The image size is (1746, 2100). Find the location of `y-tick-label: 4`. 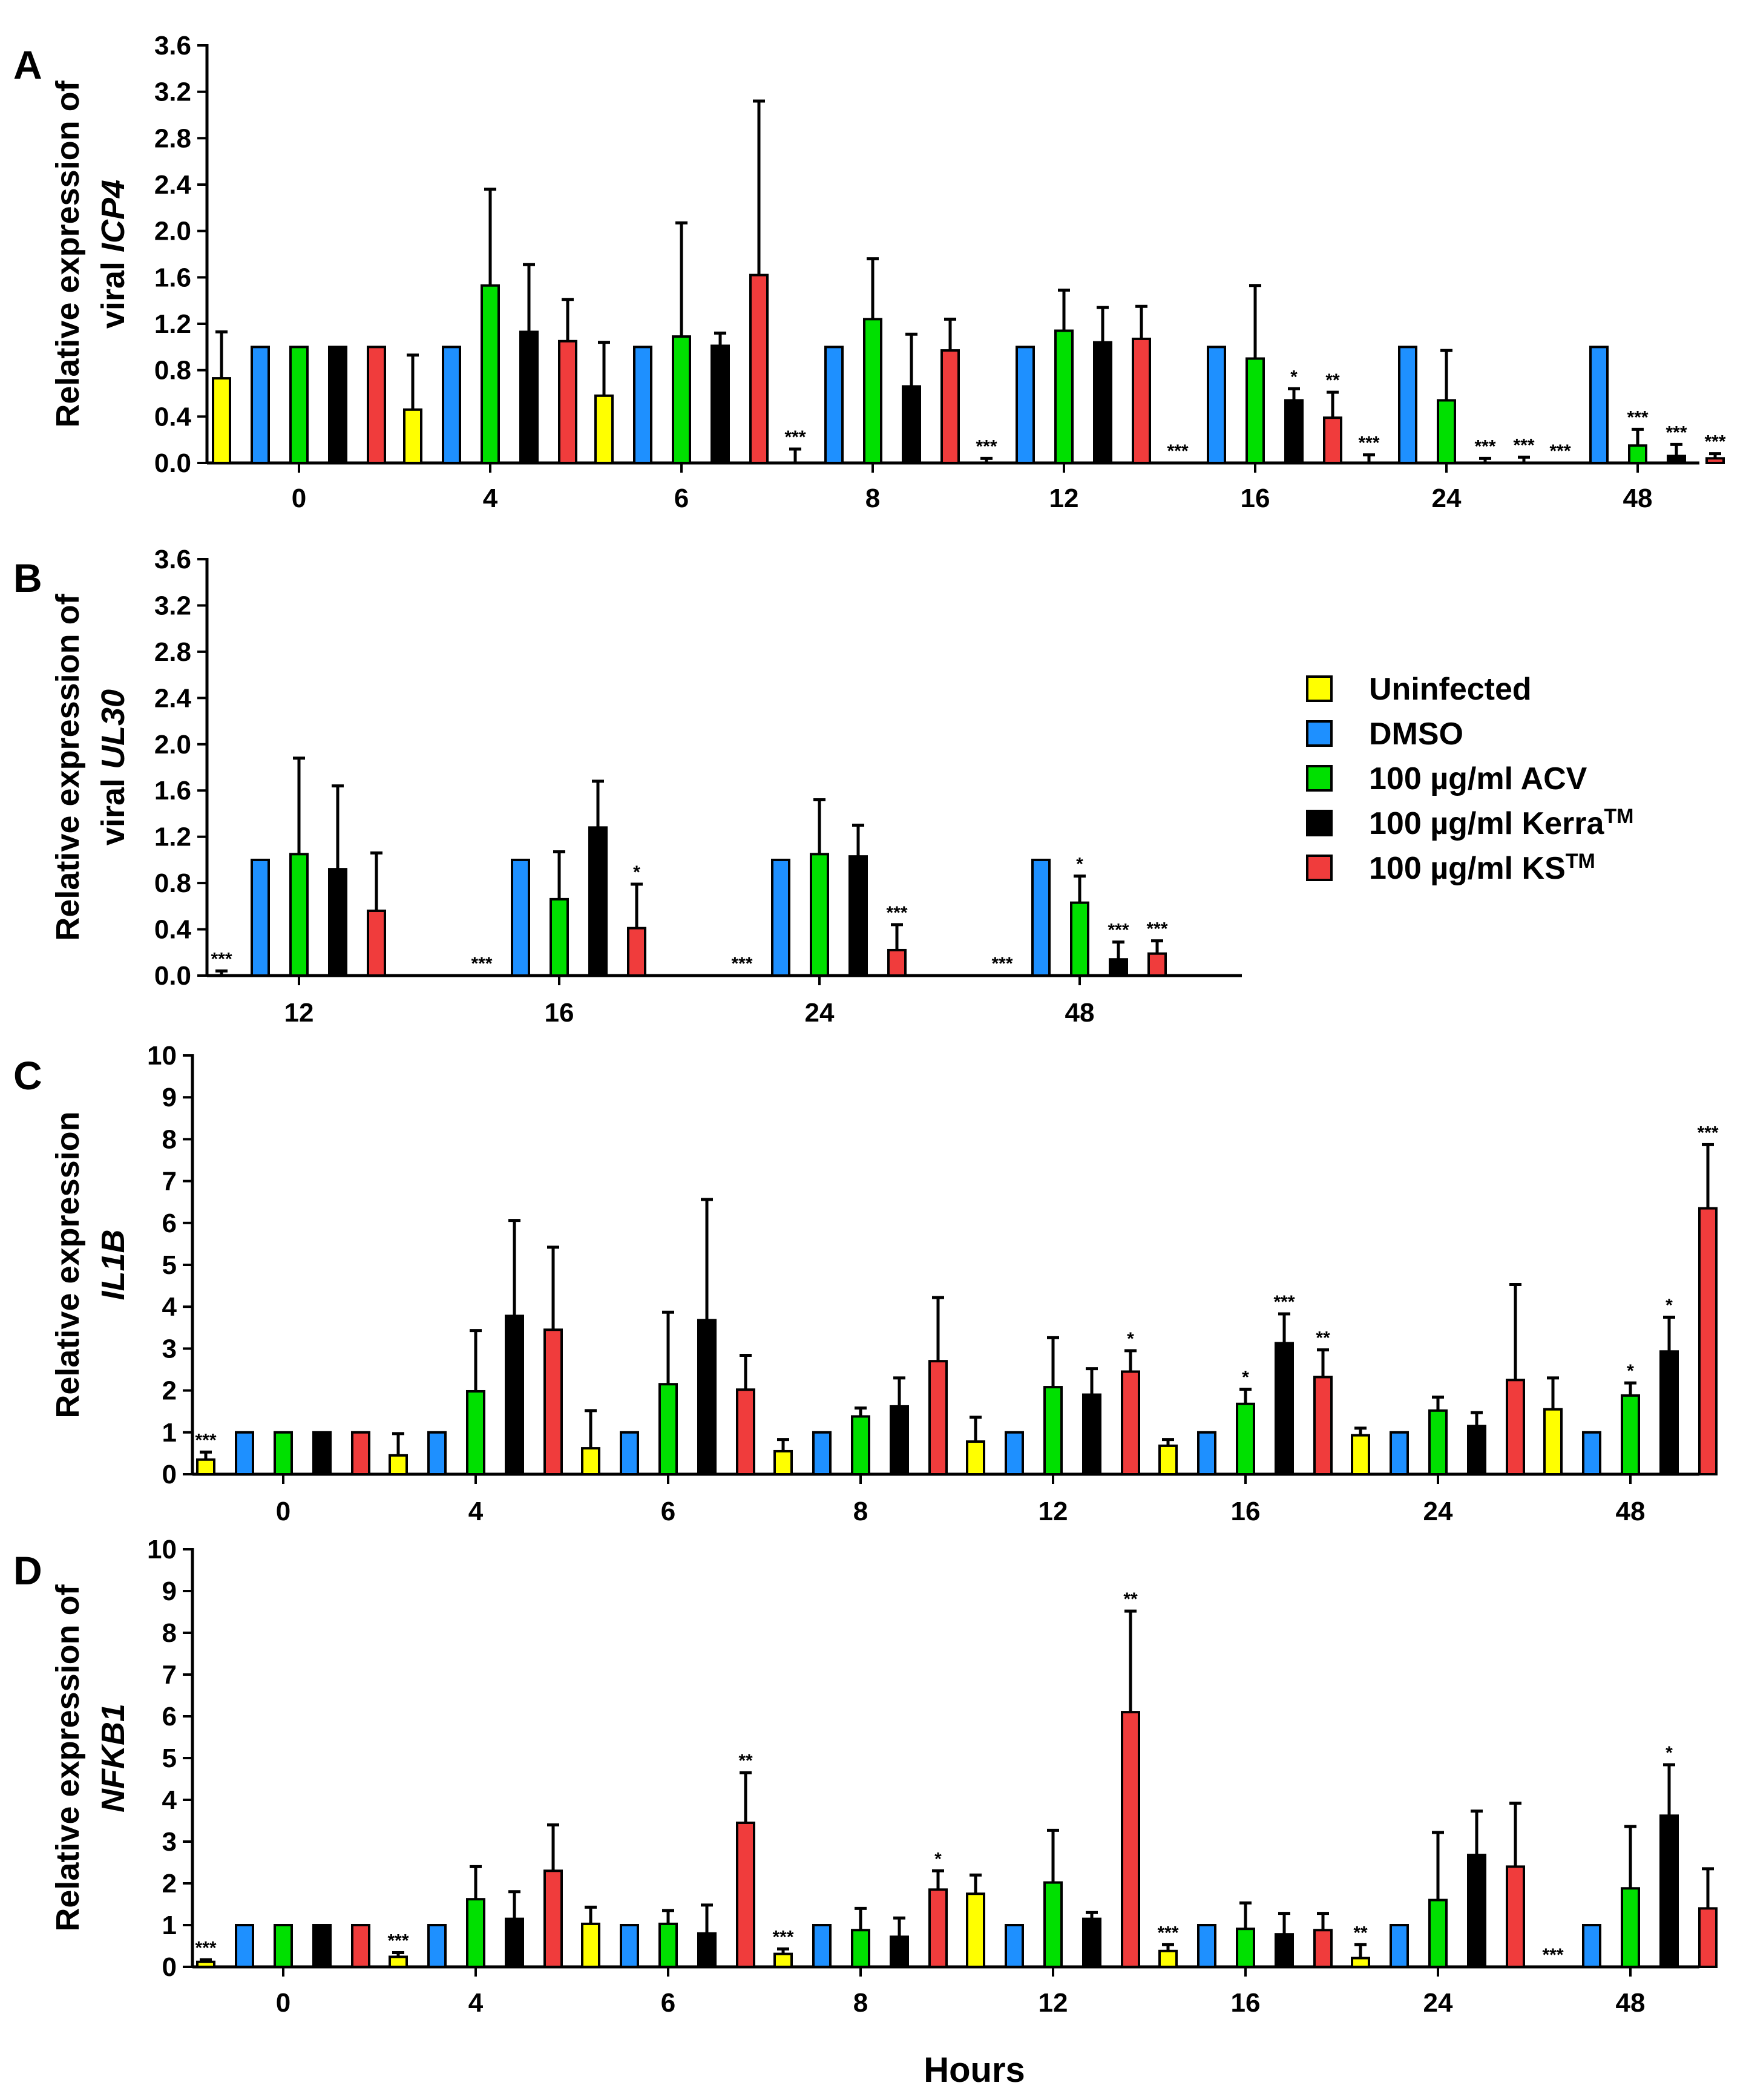

y-tick-label: 4 is located at coordinates (169, 1307).